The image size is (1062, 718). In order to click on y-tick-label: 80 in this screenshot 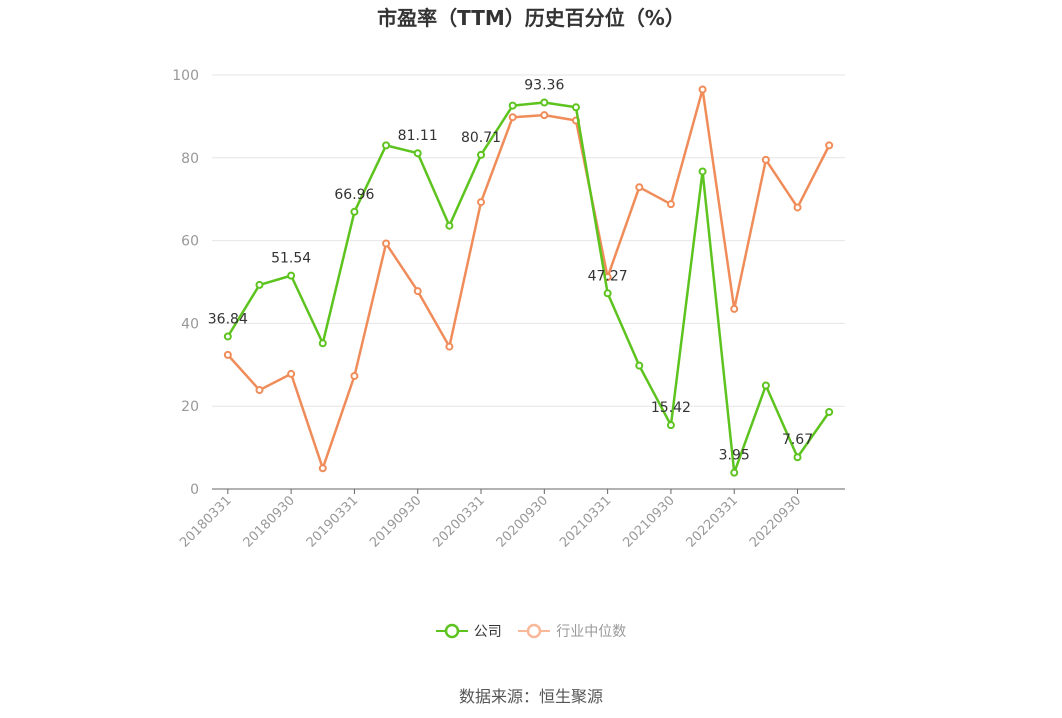, I will do `click(190, 159)`.